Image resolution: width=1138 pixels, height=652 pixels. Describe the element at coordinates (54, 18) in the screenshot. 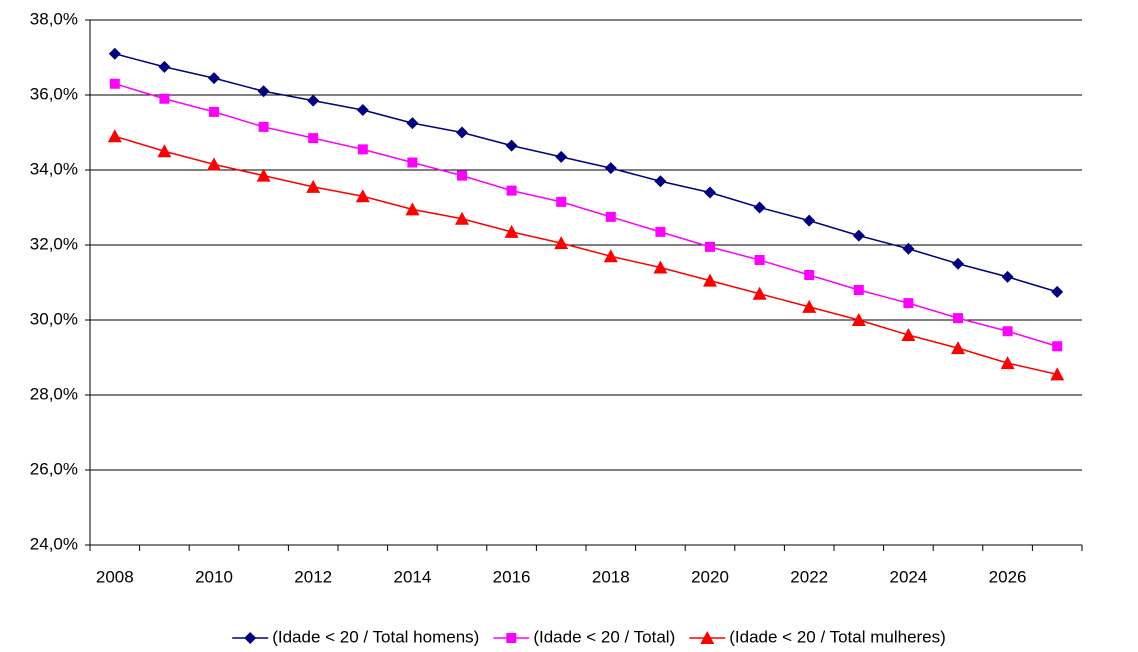

I see `y-tick-label: 38,0%` at that location.